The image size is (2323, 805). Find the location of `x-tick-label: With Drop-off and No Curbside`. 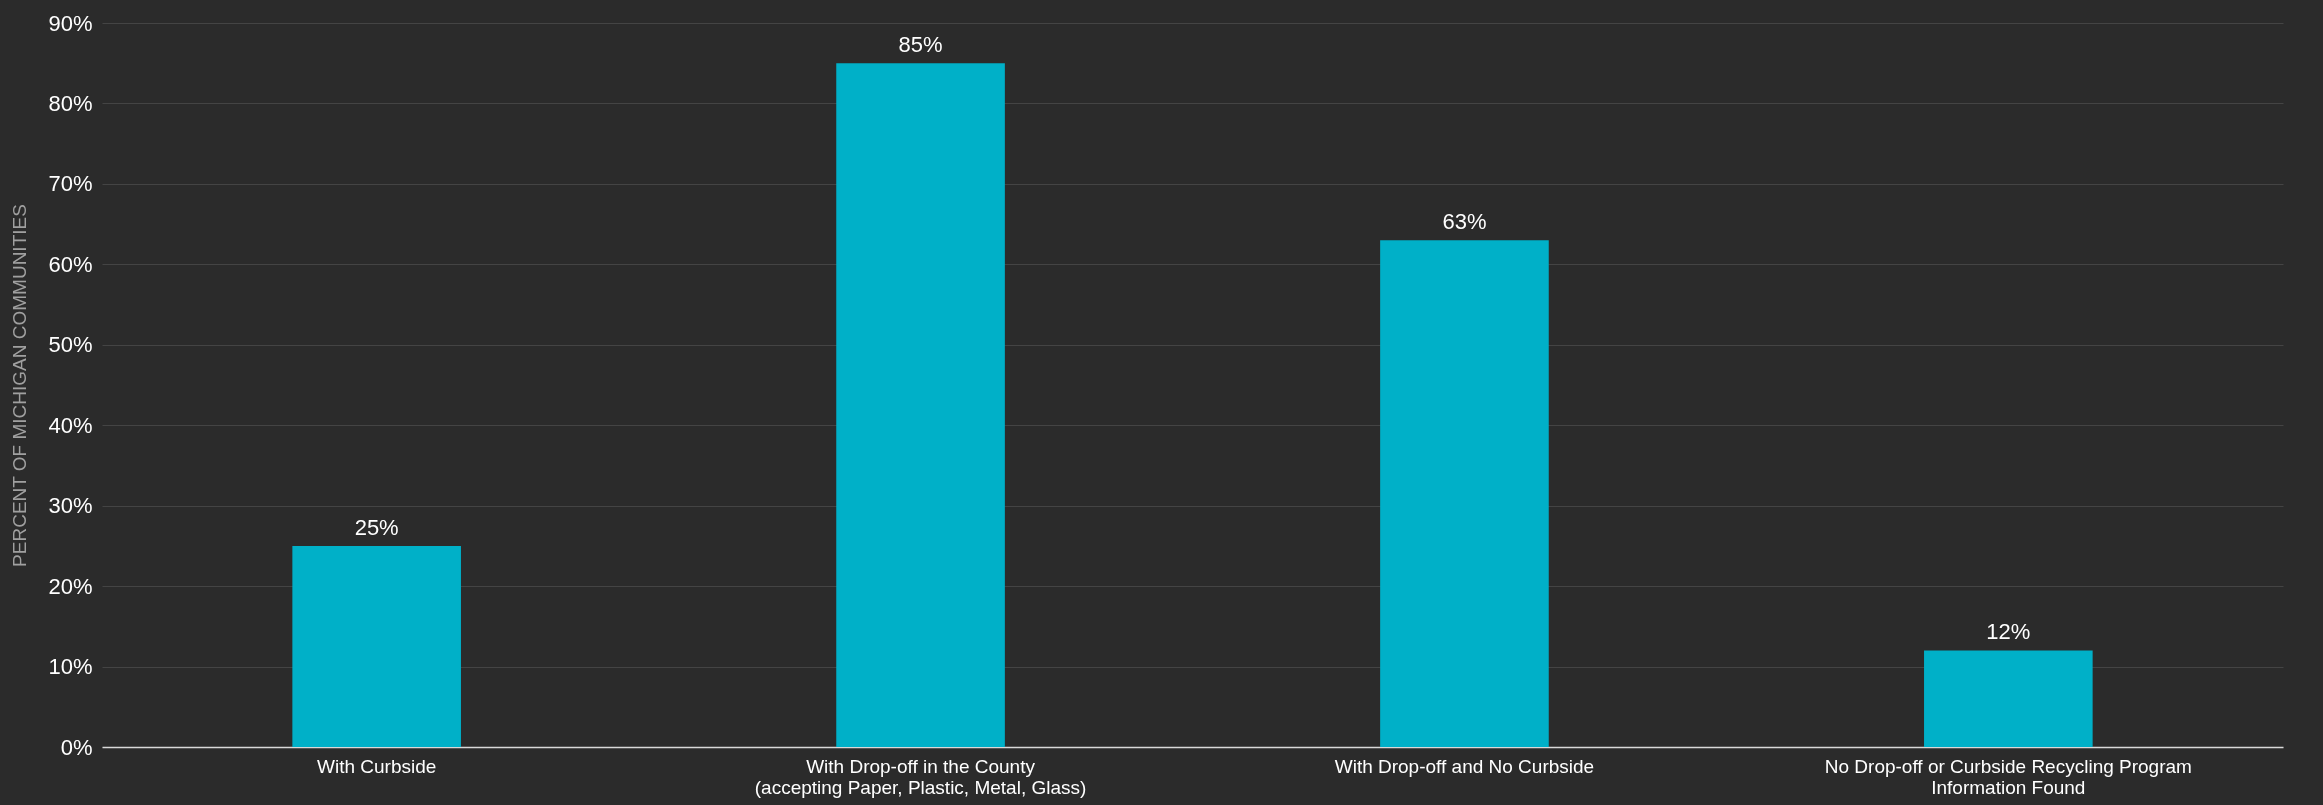

x-tick-label: With Drop-off and No Curbside is located at coordinates (1464, 766).